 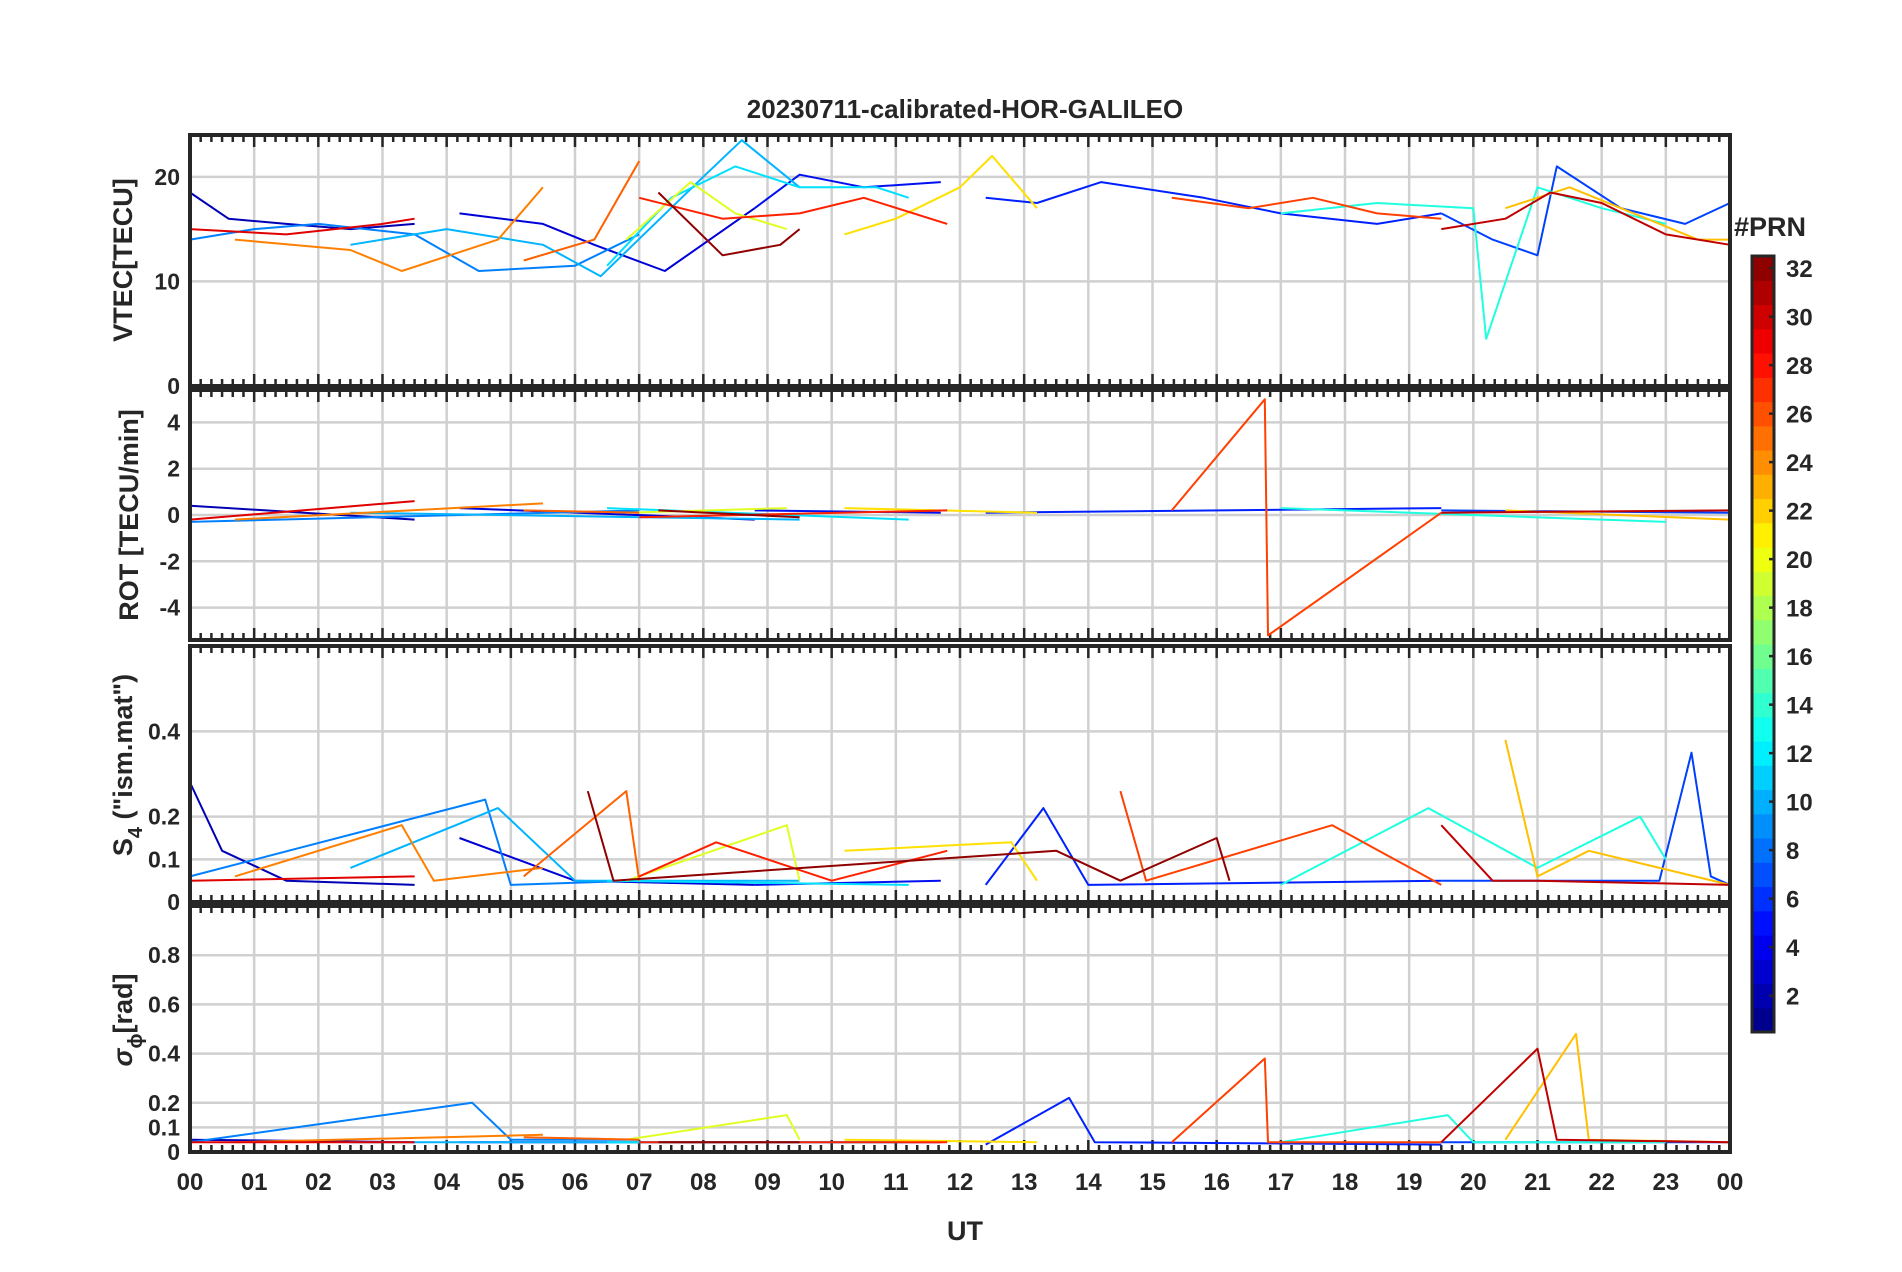 What do you see at coordinates (941, 195) in the screenshot?
I see `series-prn-21-vtec` at bounding box center [941, 195].